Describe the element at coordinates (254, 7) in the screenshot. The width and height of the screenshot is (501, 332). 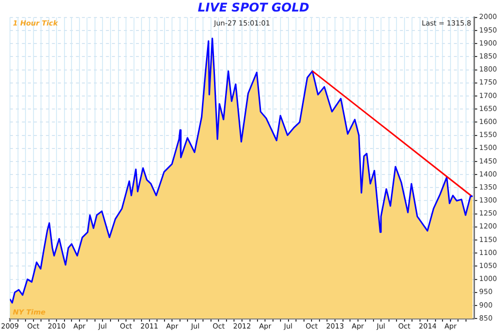
I see `chart-title: LIVE SPOT GOLD` at that location.